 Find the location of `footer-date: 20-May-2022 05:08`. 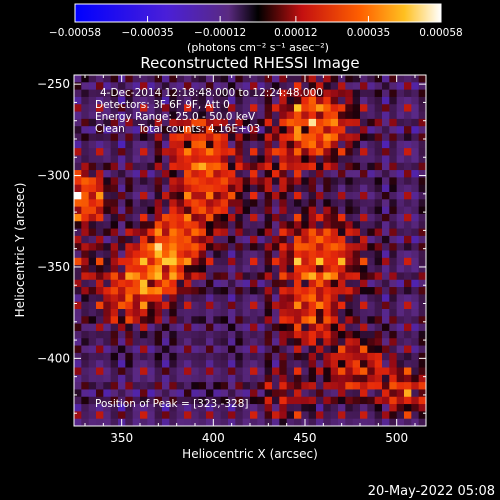

footer-date: 20-May-2022 05:08 is located at coordinates (431, 491).